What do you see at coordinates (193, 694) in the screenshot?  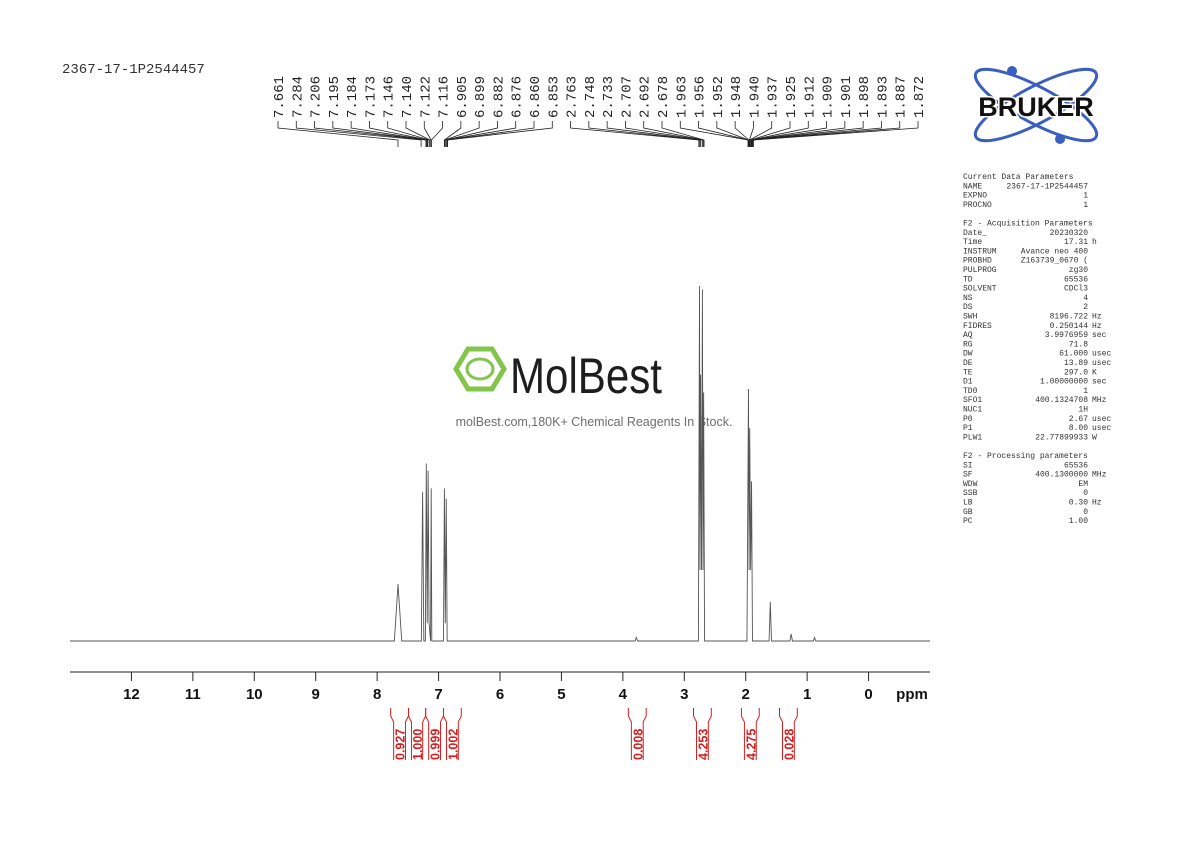 I see `x-tick-label: 11` at bounding box center [193, 694].